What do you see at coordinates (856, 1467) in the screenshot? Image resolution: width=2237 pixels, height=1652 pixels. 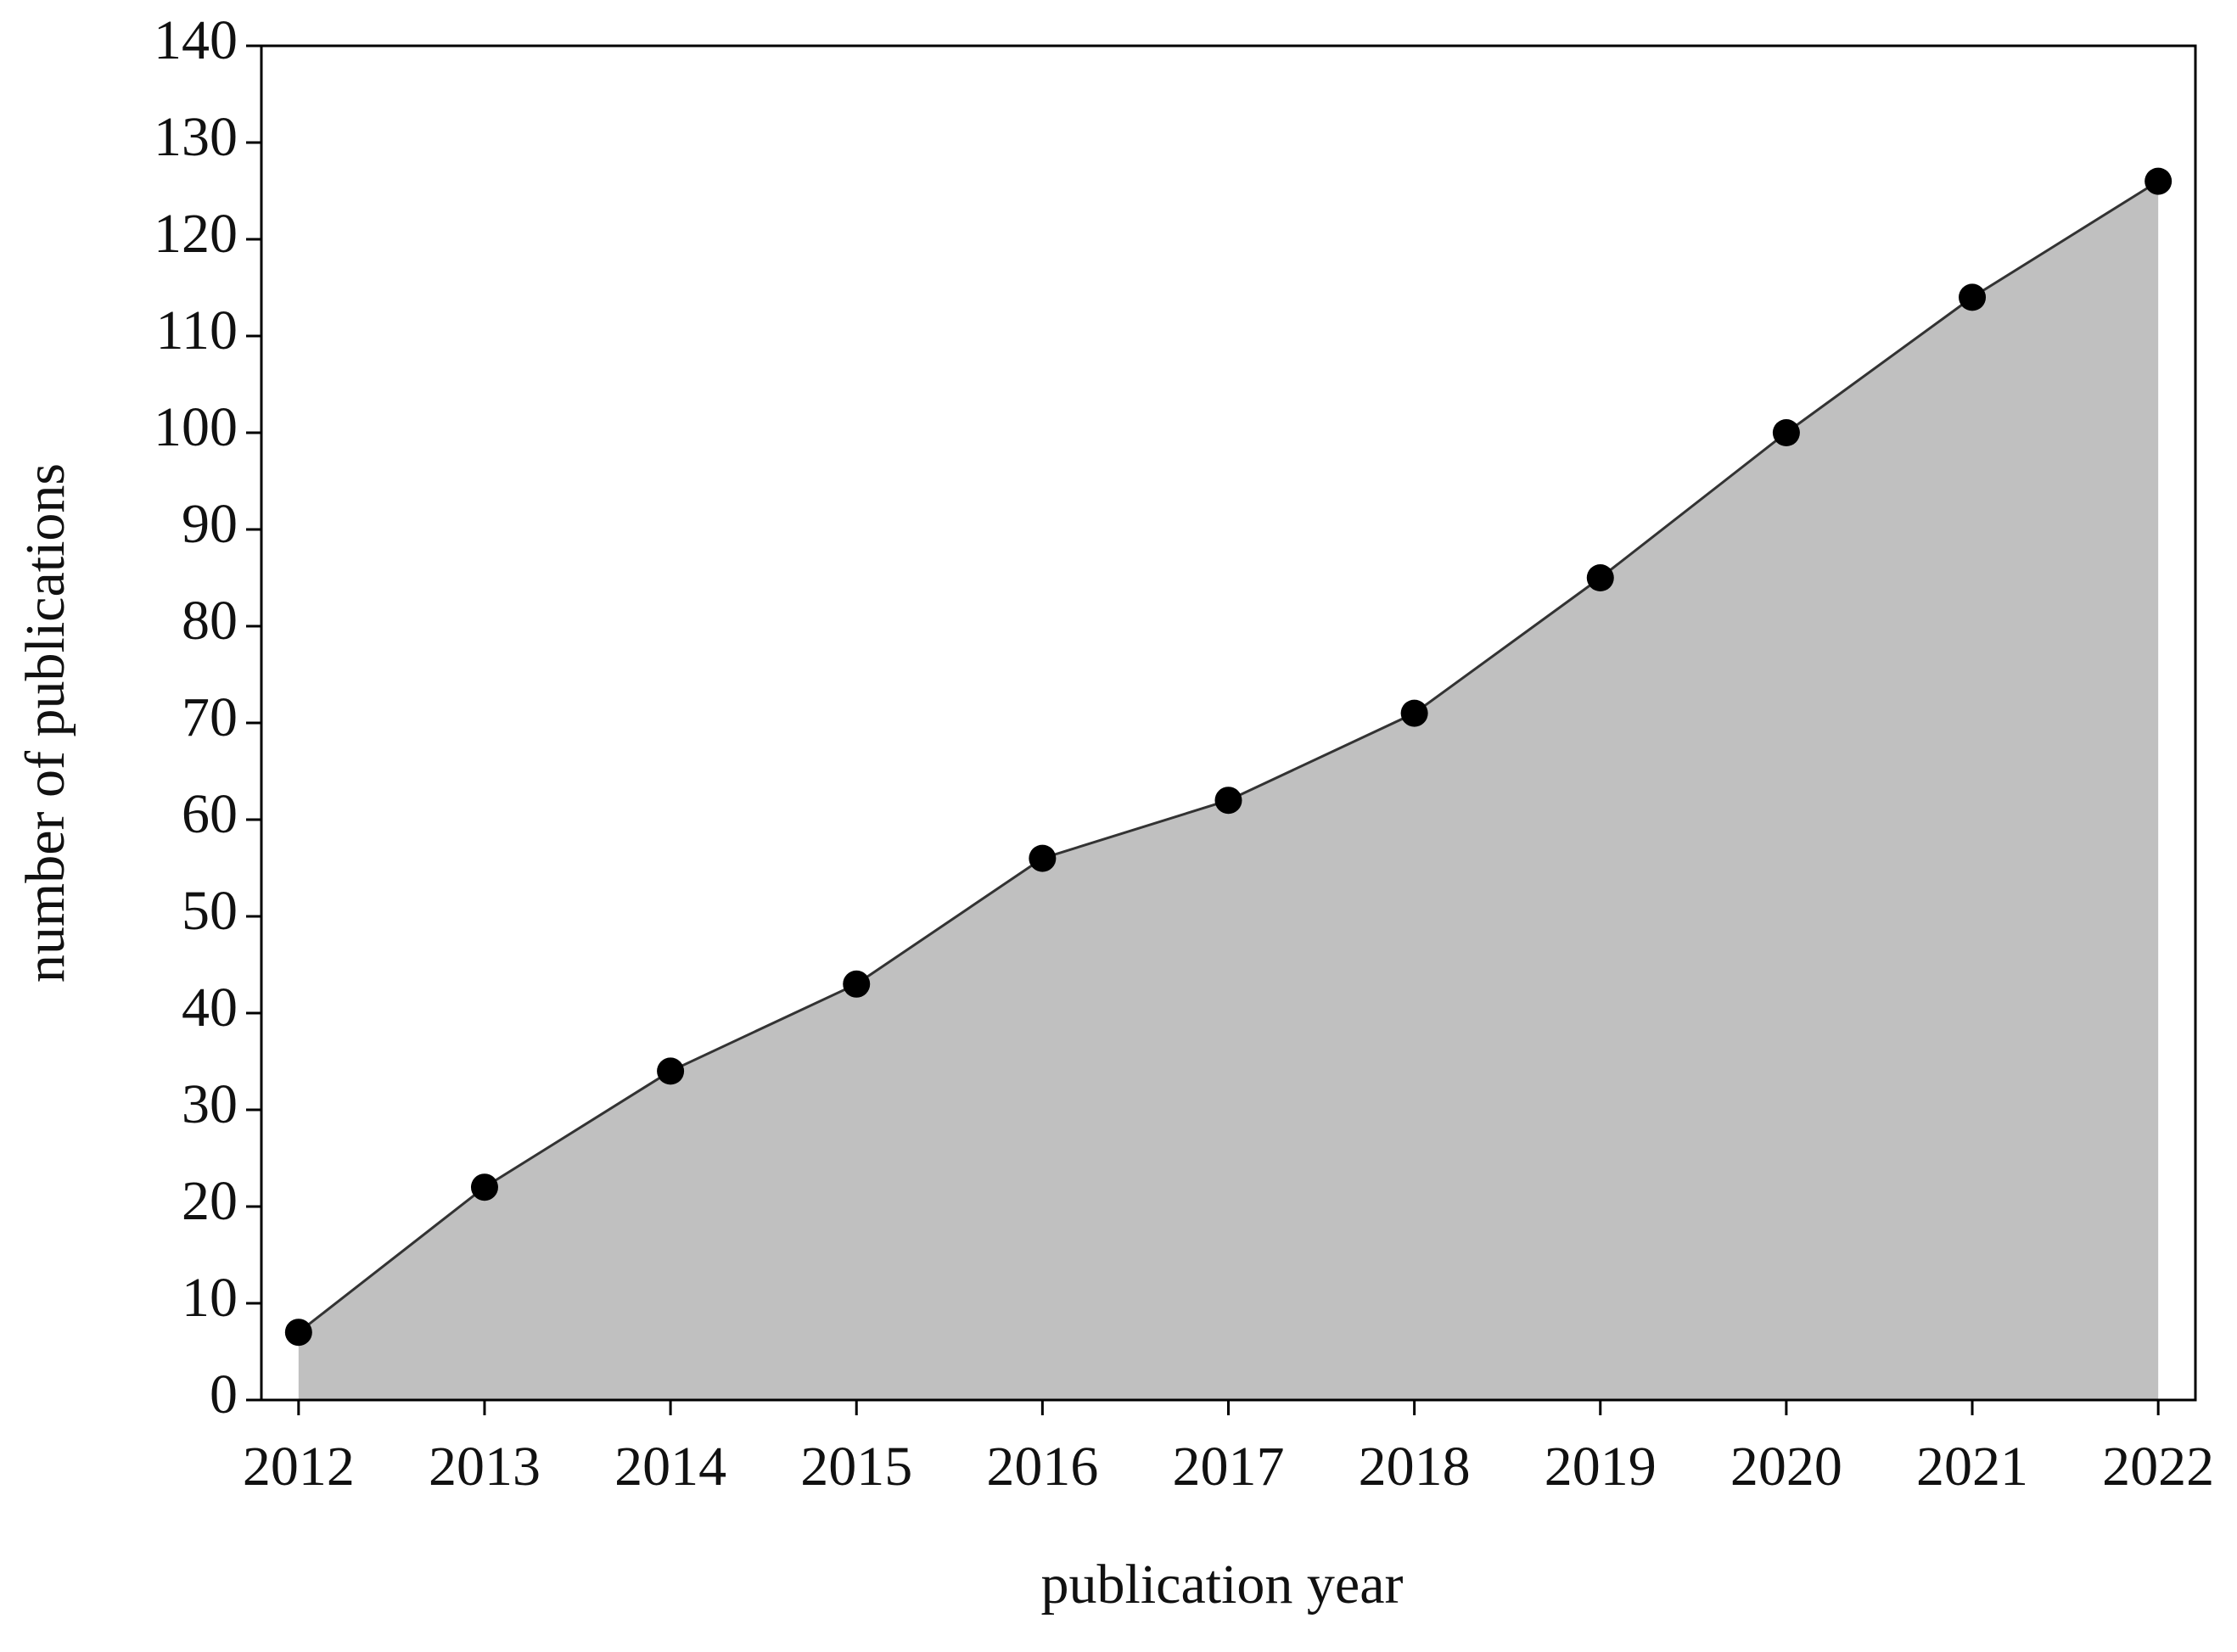 I see `x-tick-label: 2015` at bounding box center [856, 1467].